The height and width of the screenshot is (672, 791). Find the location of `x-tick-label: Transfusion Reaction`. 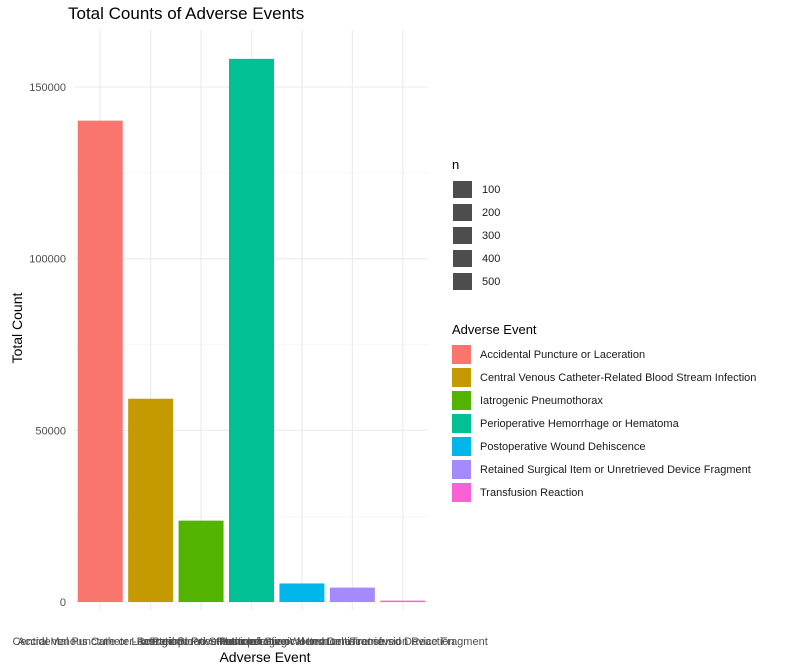

x-tick-label: Transfusion Reaction is located at coordinates (403, 642).